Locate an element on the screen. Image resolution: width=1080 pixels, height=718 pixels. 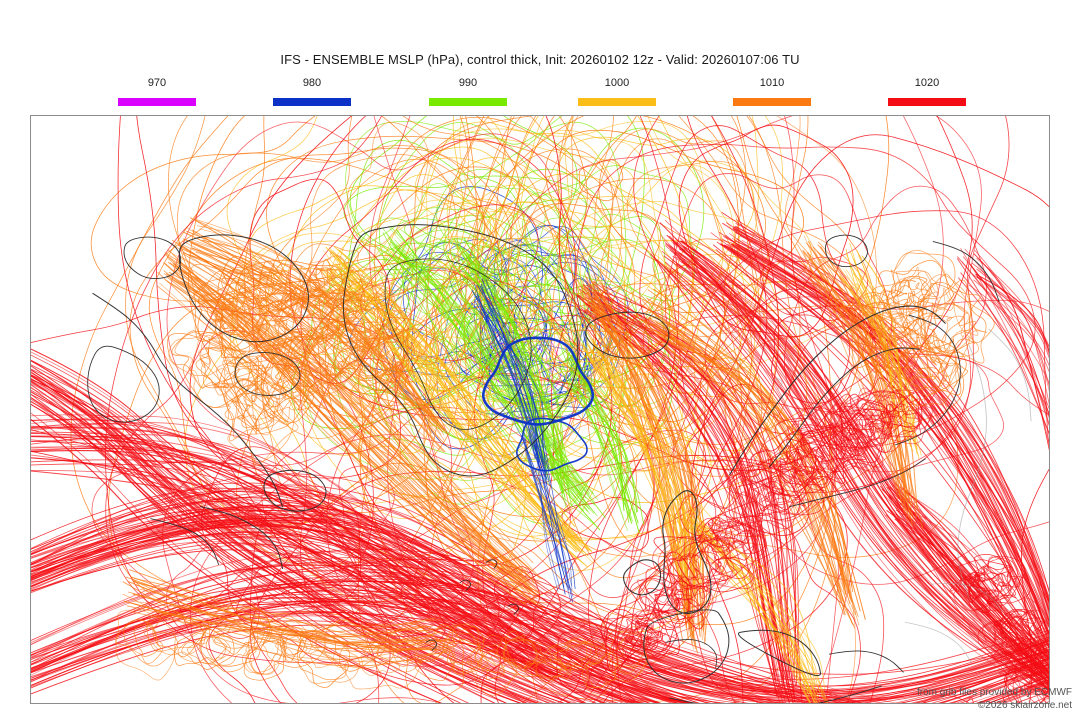
legend-label: 1000 is located at coordinates (617, 83).